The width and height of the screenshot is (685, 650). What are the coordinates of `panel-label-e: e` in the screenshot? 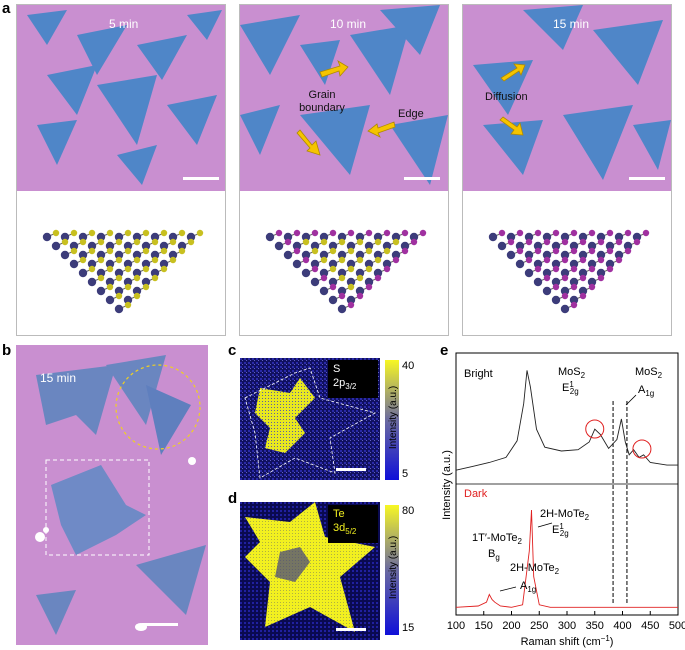 It's located at (444, 350).